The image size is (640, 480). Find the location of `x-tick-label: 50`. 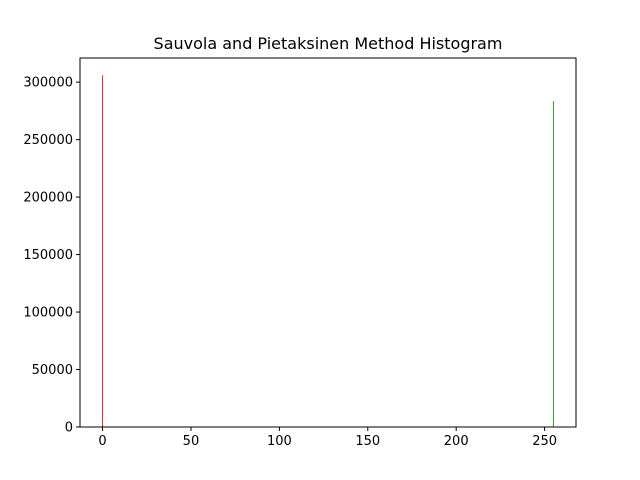

x-tick-label: 50 is located at coordinates (191, 441).